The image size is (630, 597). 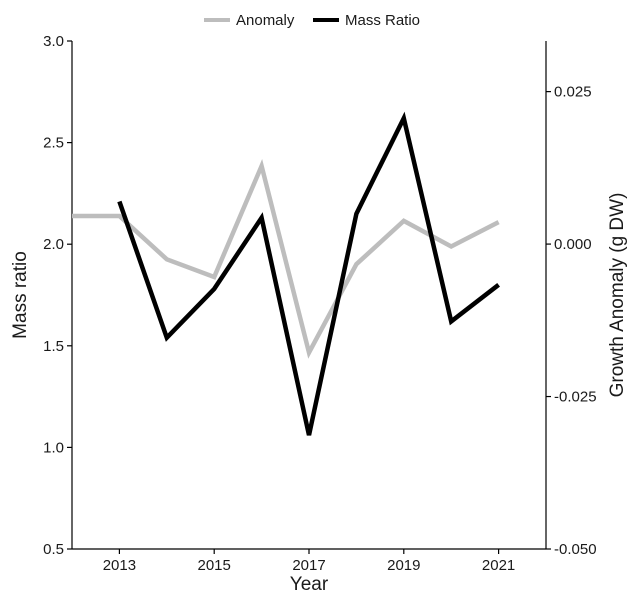 What do you see at coordinates (53, 143) in the screenshot?
I see `left-y-tick-label: 2.5` at bounding box center [53, 143].